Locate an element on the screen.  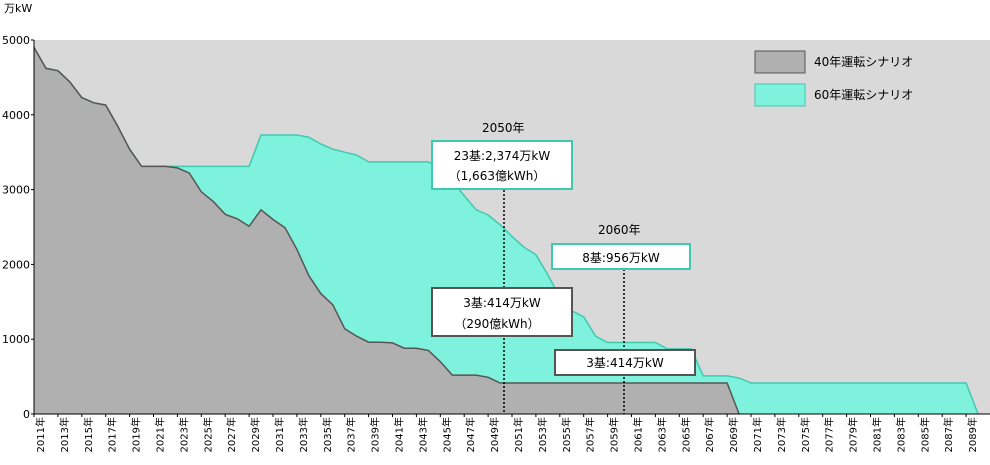
y-tick-label: 2000 is located at coordinates (16, 264).